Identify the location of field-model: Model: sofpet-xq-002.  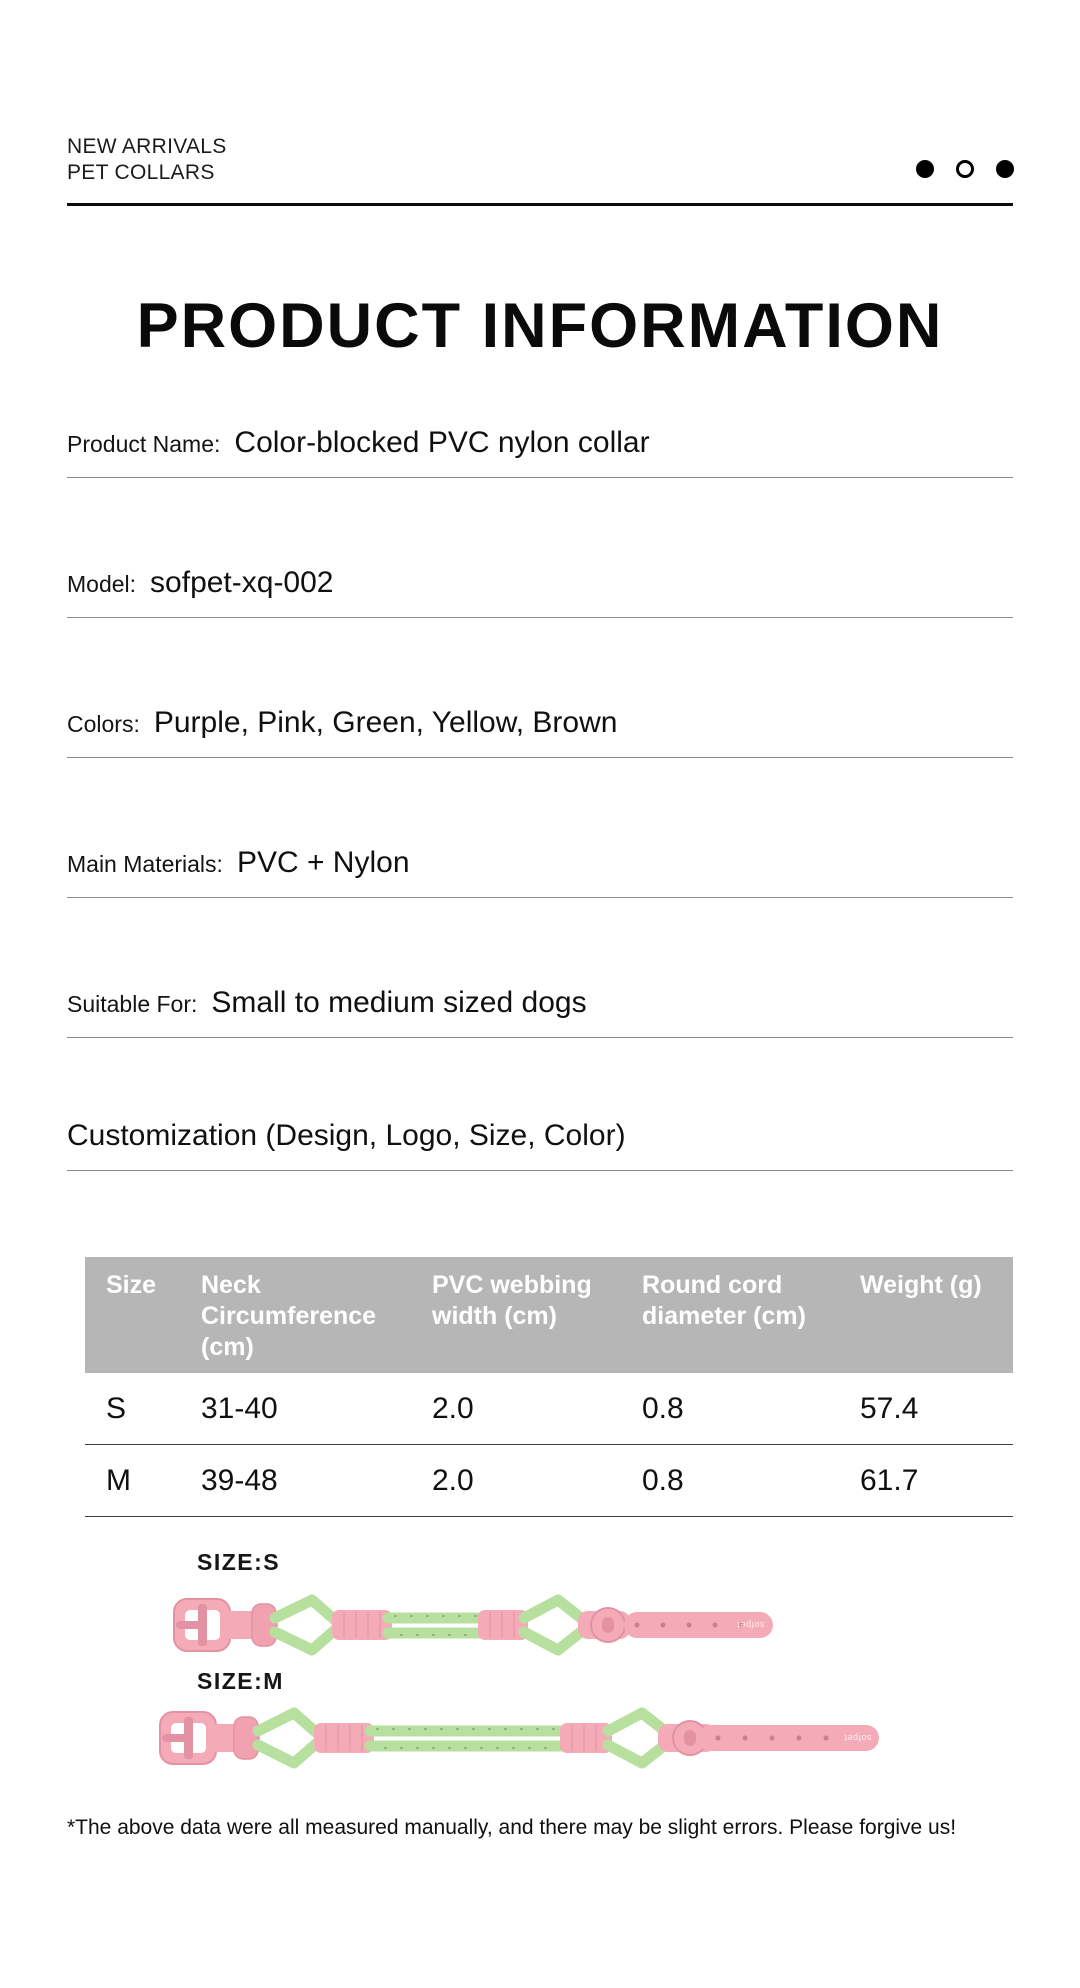
(540, 591).